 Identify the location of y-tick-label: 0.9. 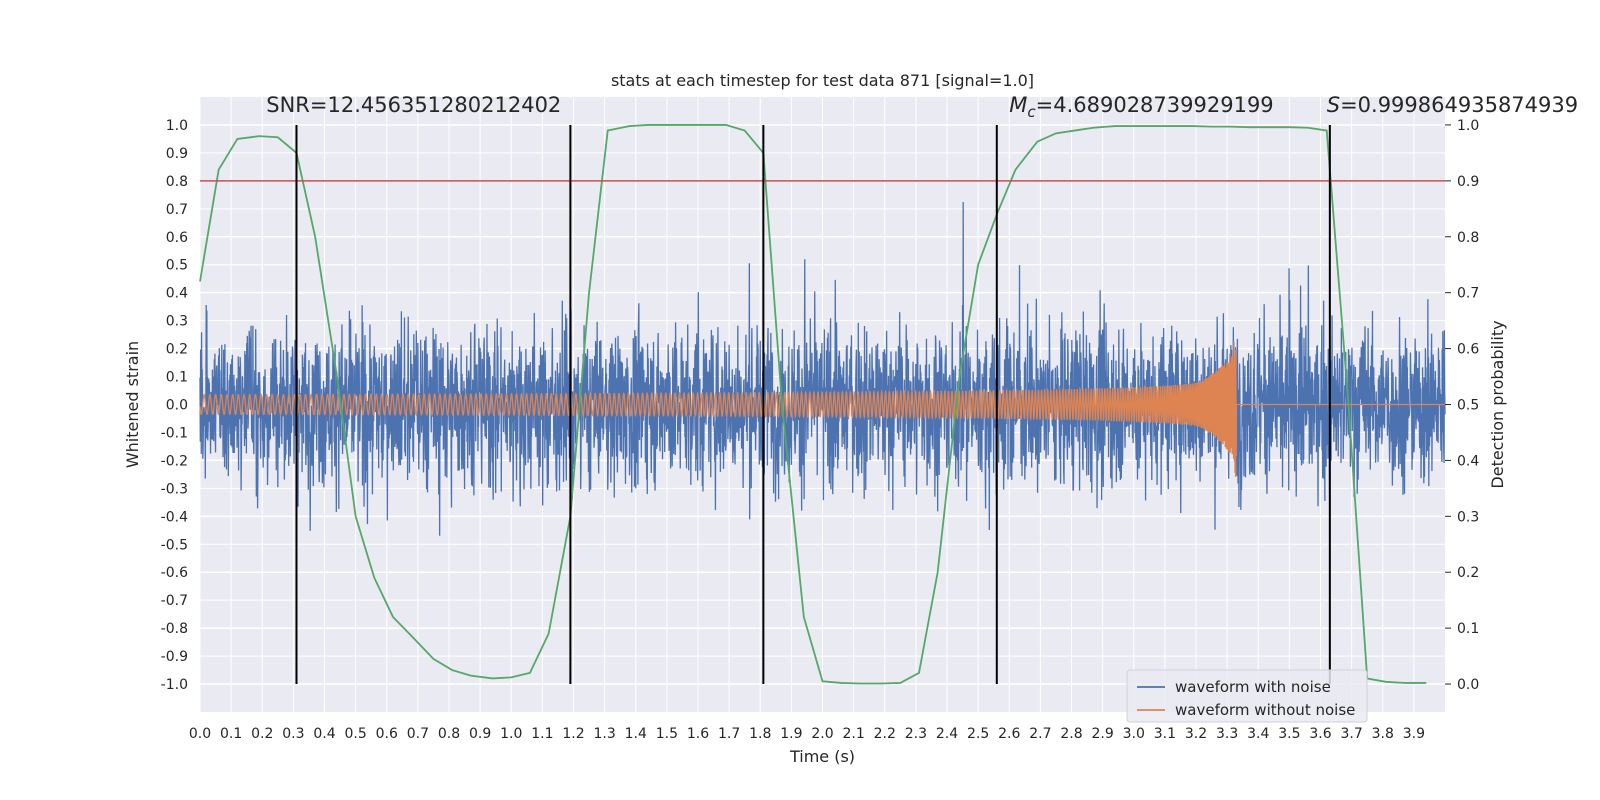
(177, 154).